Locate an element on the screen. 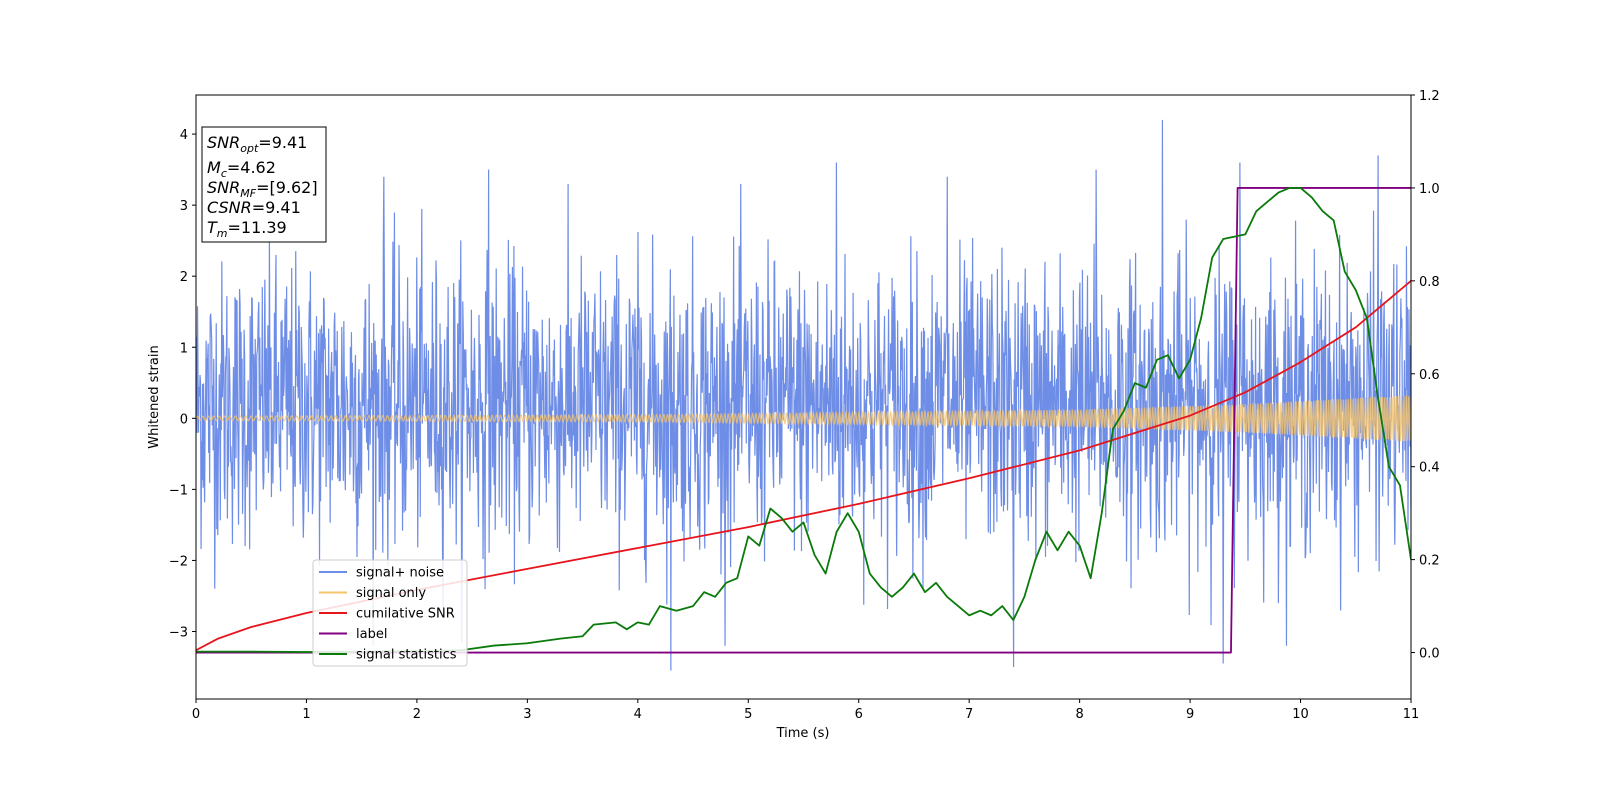  x-tick-label: 6 is located at coordinates (859, 714).